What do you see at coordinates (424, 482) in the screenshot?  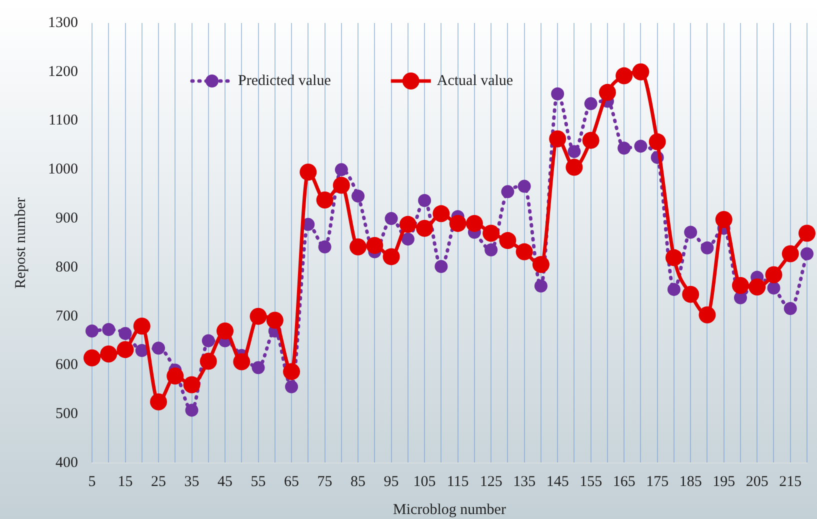 I see `x-tick-label: 105` at bounding box center [424, 482].